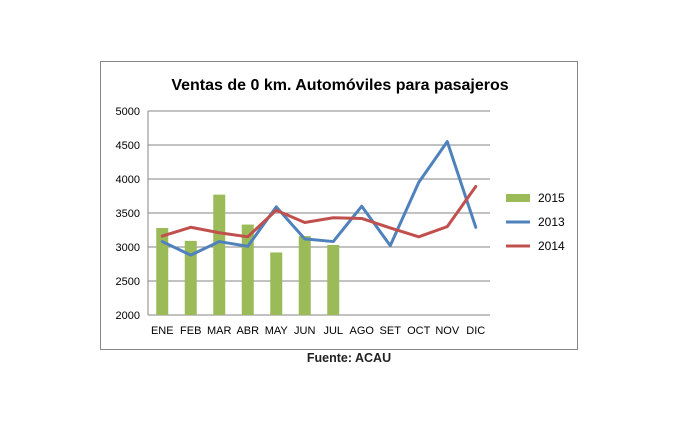 The image size is (680, 426). I want to click on x-tick-label: NOV, so click(447, 331).